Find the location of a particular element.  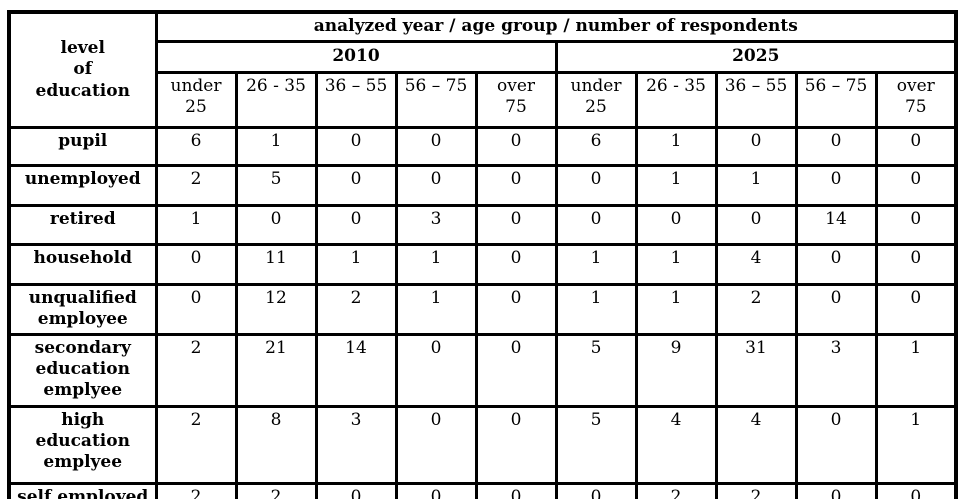

row-label: unemployed is located at coordinates (82, 185).